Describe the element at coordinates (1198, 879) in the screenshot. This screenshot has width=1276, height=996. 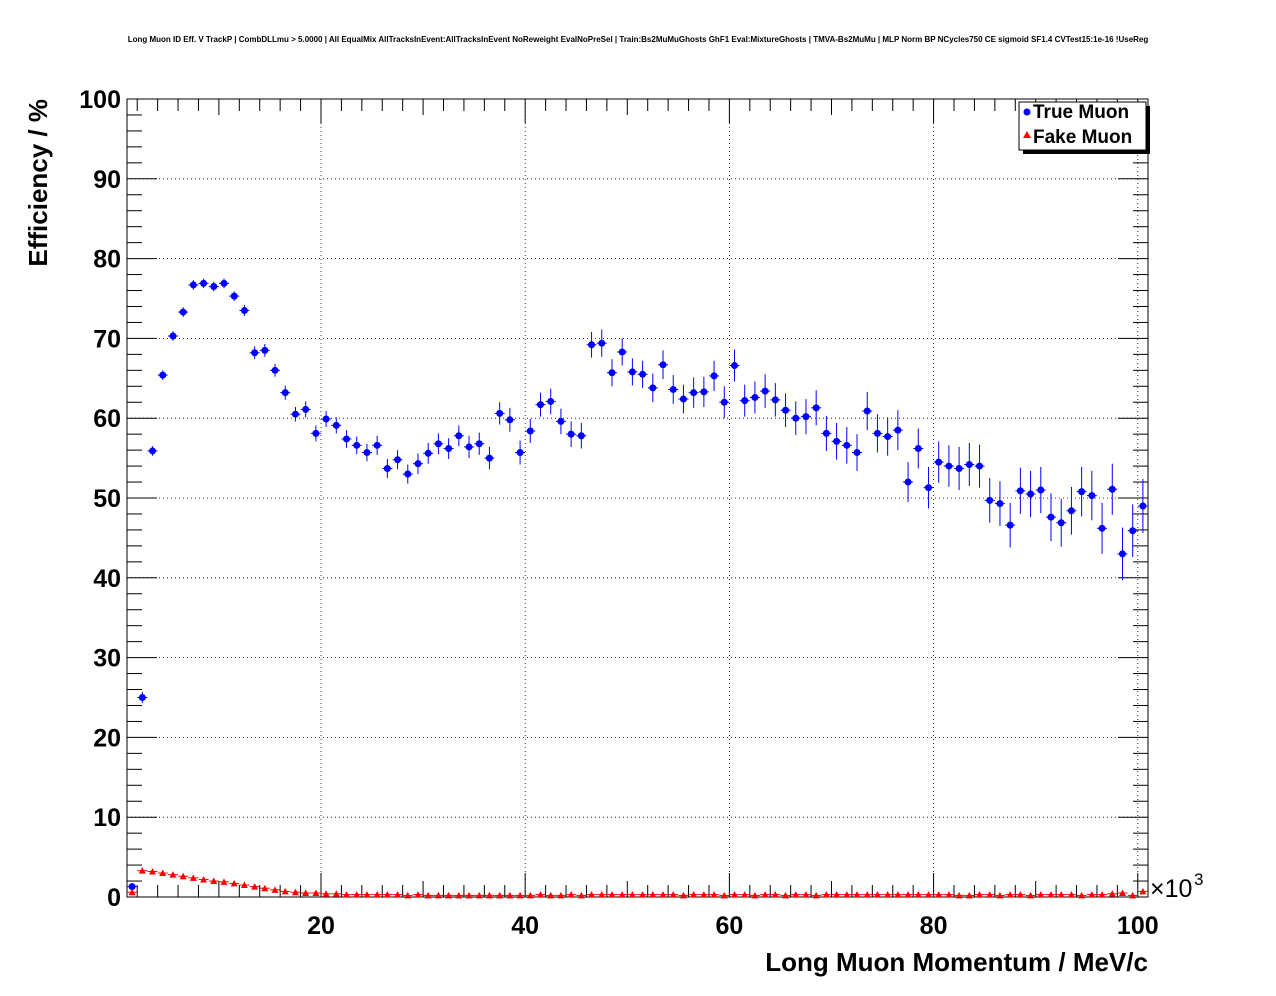
I see `x-multiplier-exponent: 3` at that location.